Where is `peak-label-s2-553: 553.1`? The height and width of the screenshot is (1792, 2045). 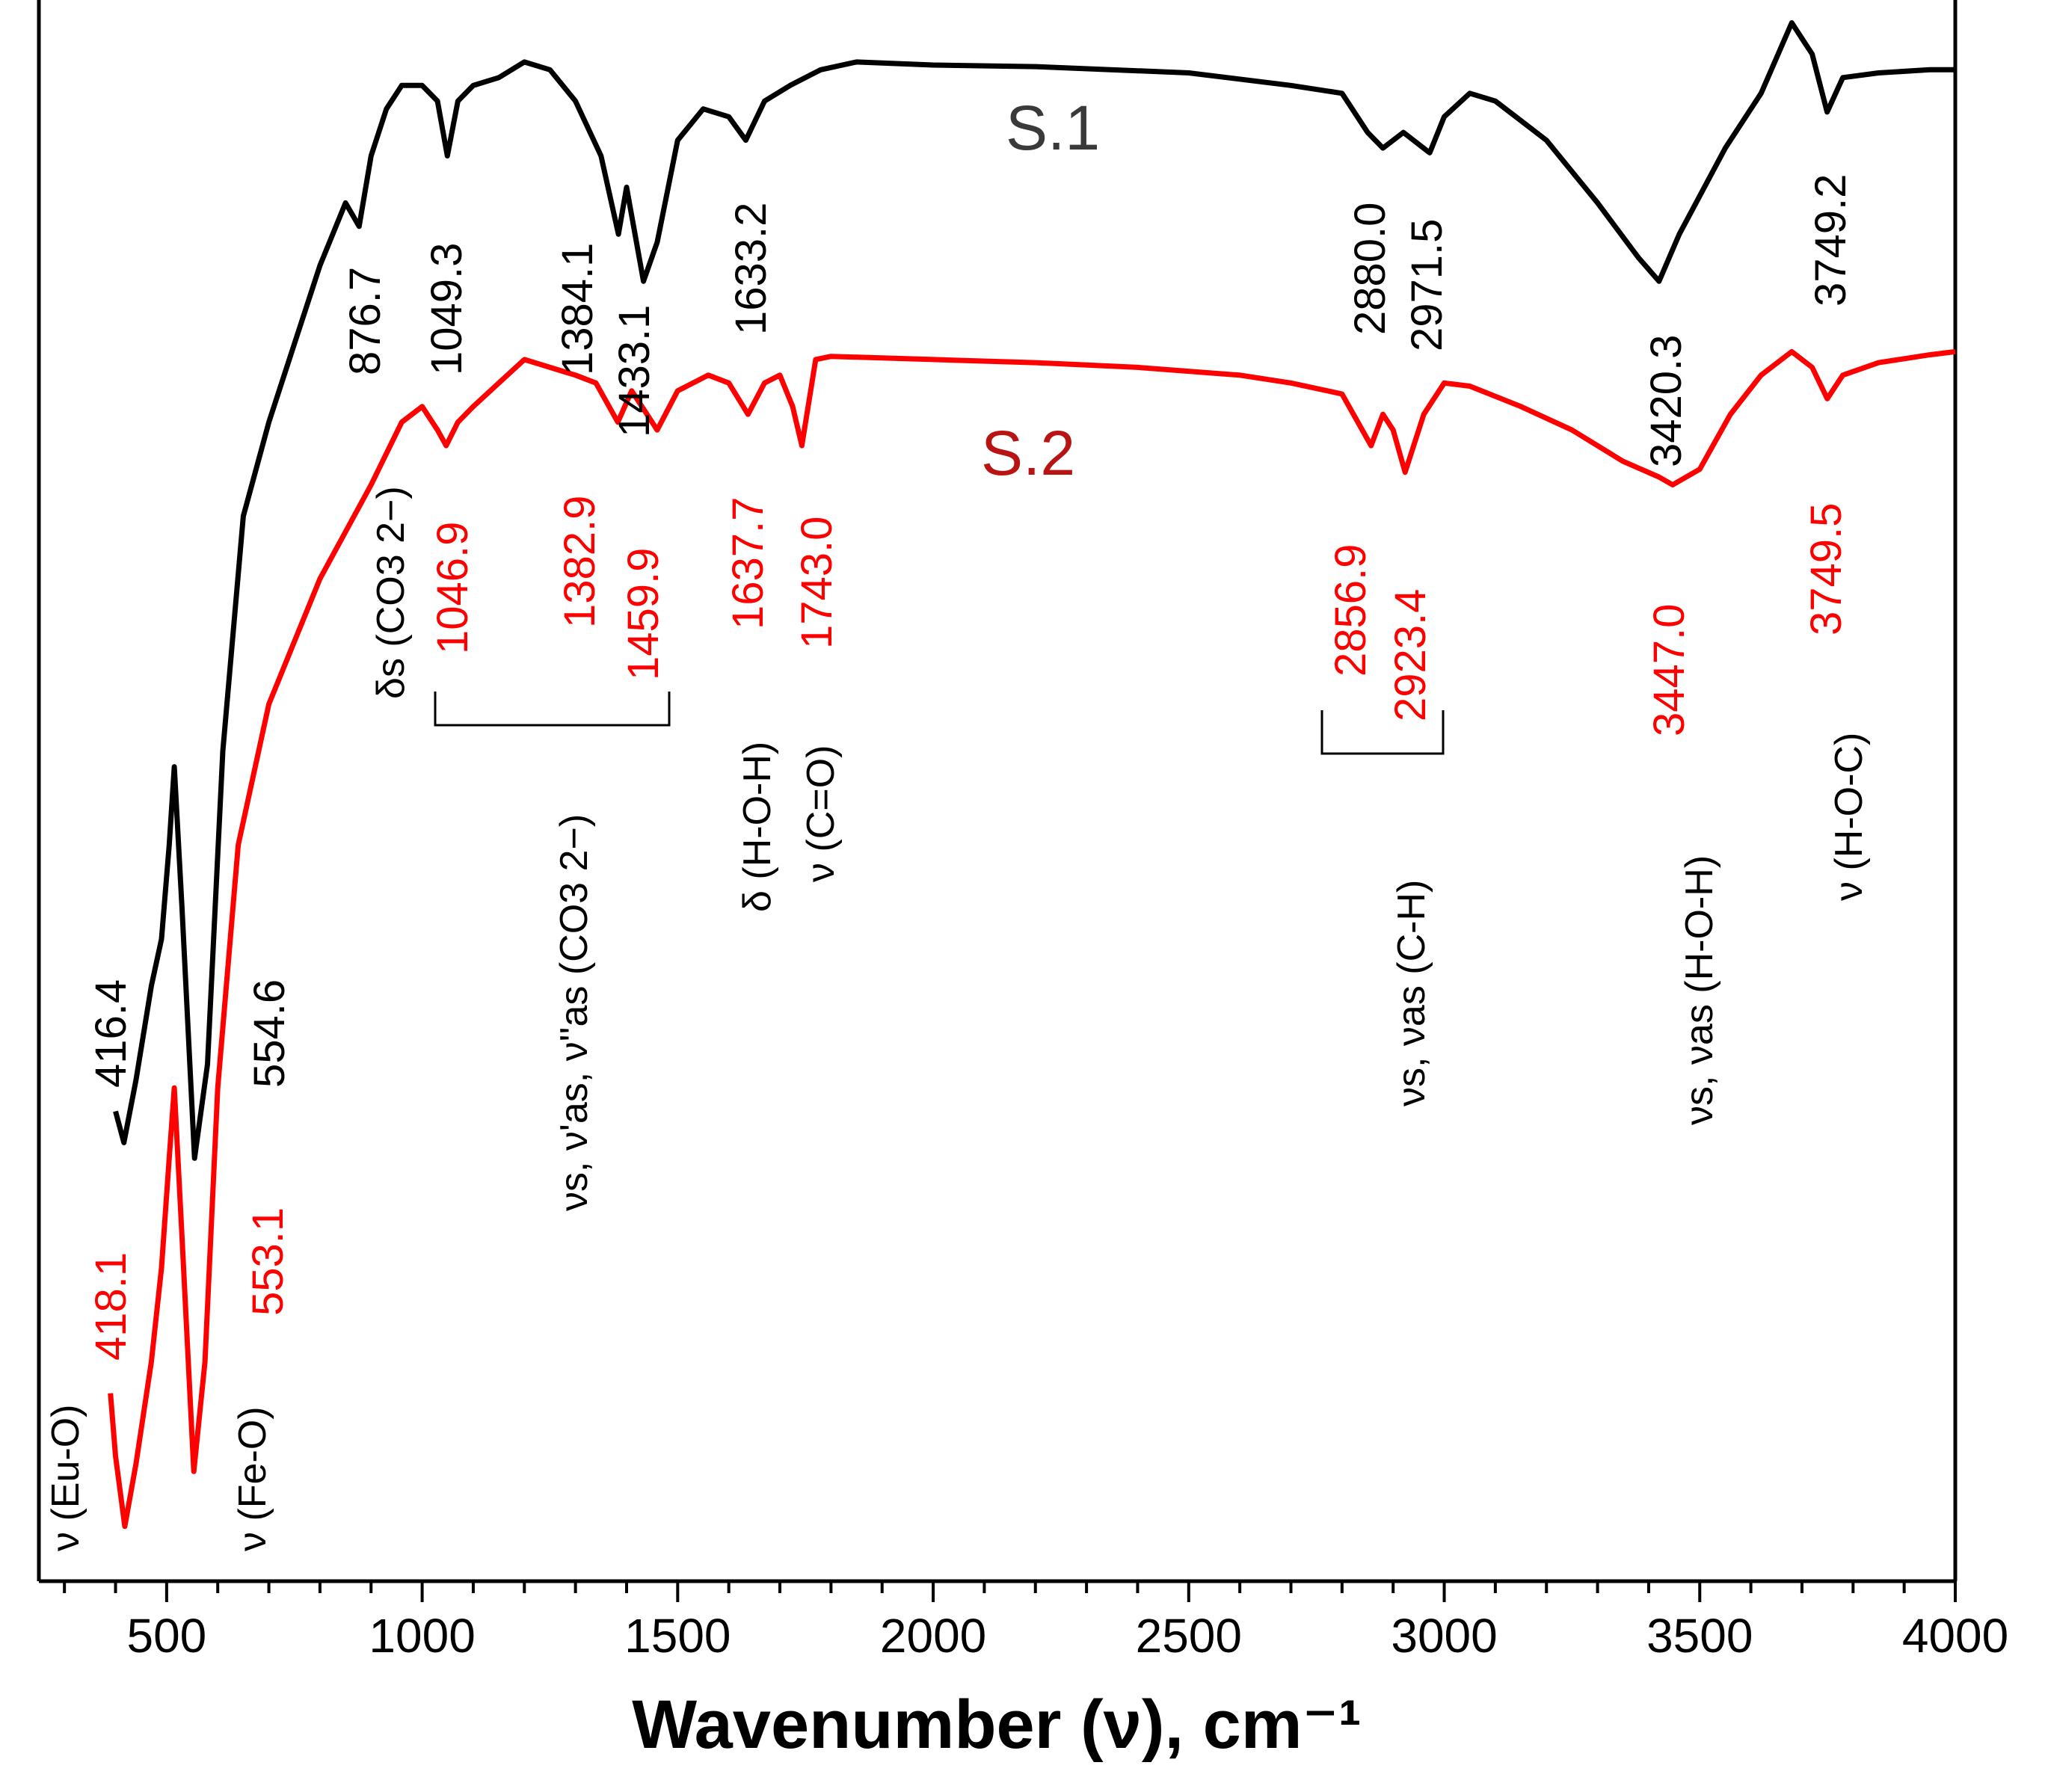 peak-label-s2-553: 553.1 is located at coordinates (268, 1262).